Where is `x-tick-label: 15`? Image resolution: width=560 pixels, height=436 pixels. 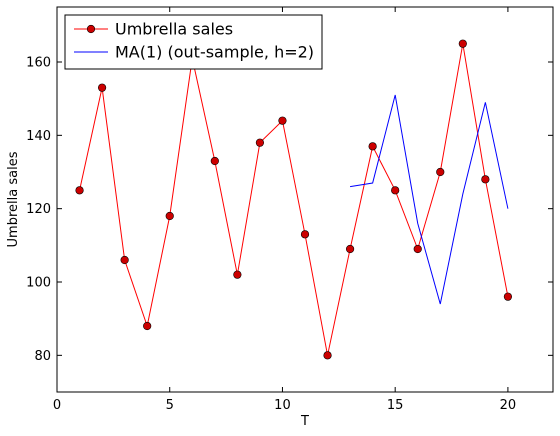 x-tick-label: 15 is located at coordinates (395, 405).